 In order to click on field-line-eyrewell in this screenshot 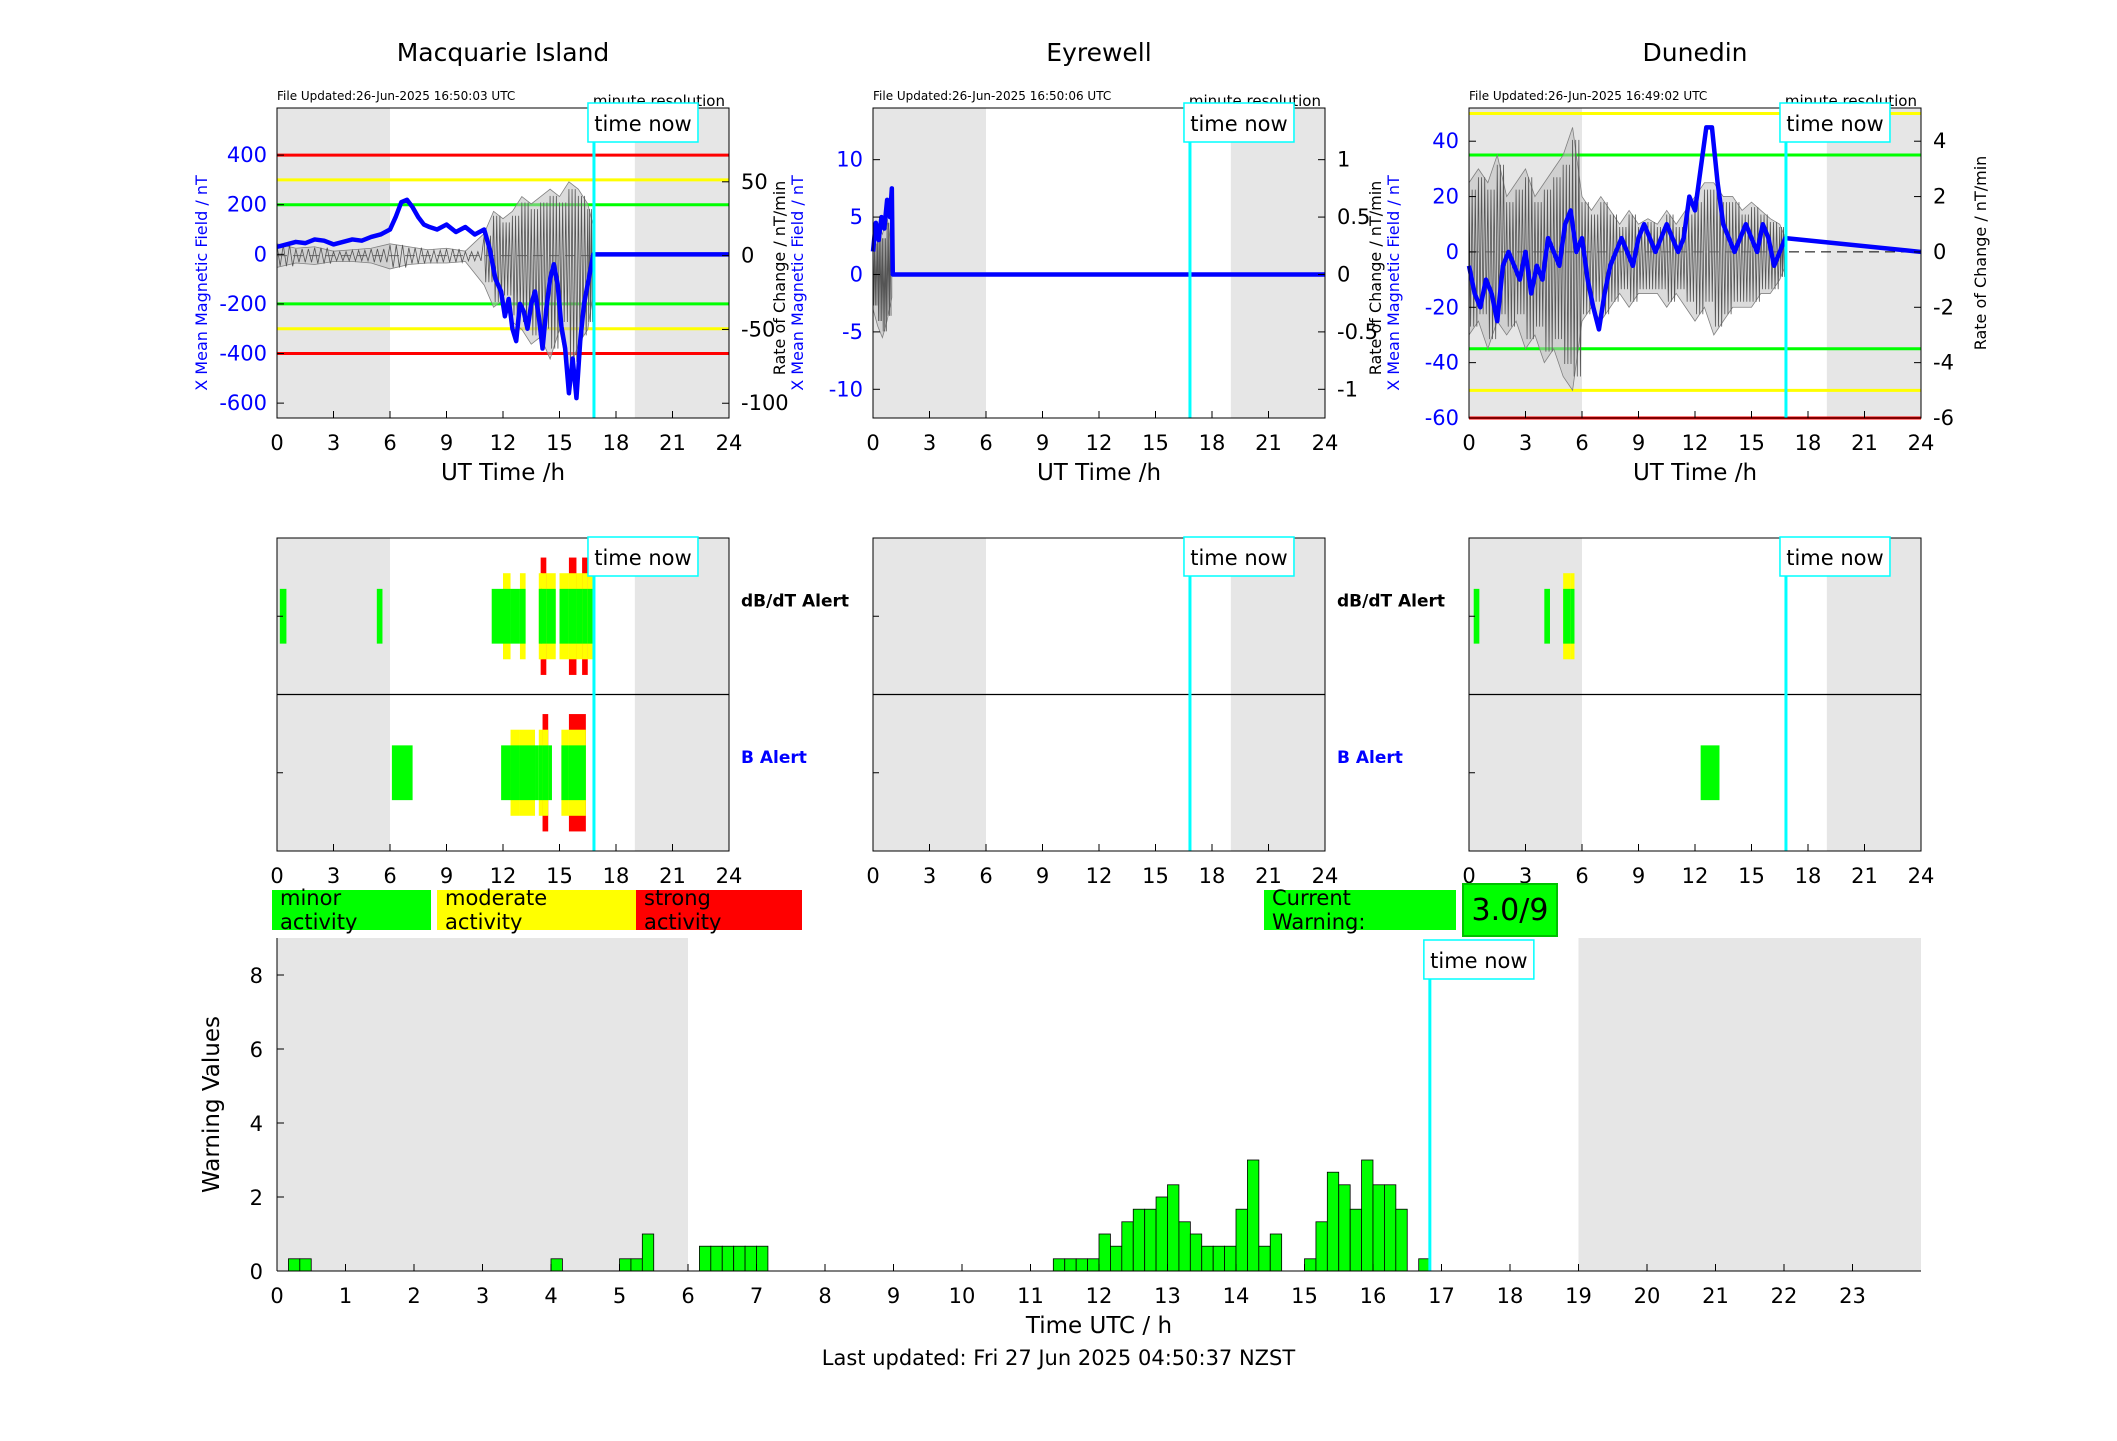, I will do `click(1097, 231)`.